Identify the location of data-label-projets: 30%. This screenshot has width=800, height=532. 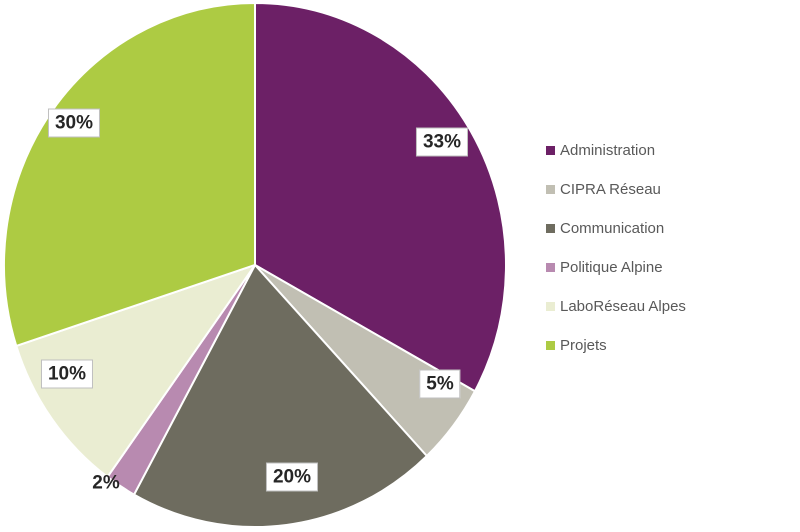
(74, 123).